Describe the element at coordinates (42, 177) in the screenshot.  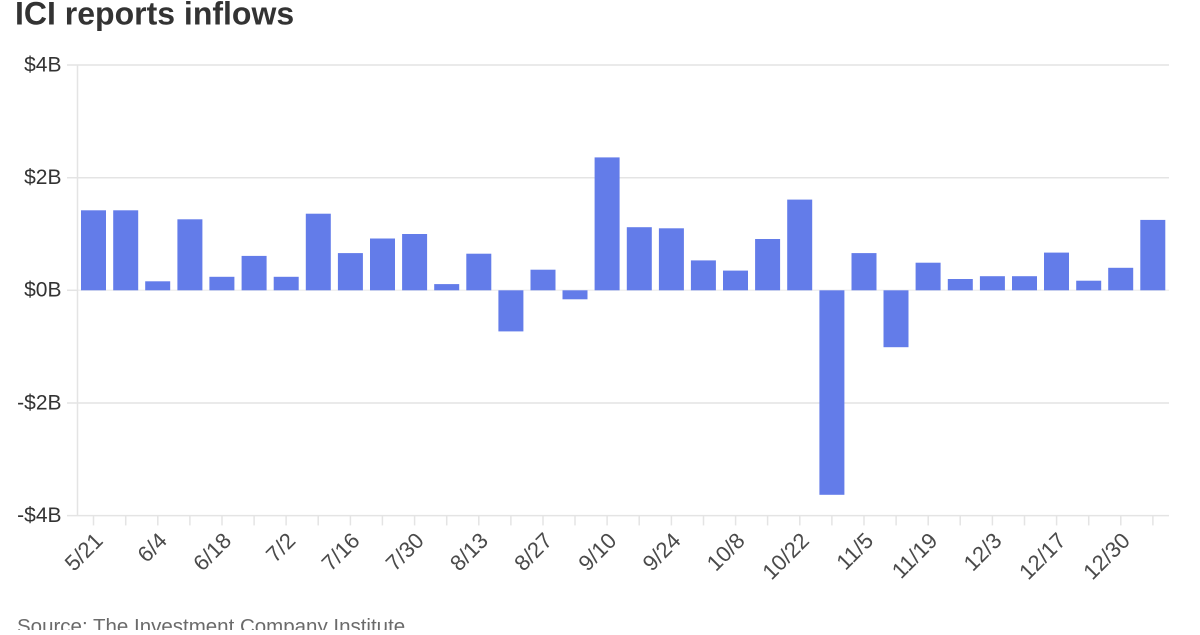
I see `svg-text: $2B` at that location.